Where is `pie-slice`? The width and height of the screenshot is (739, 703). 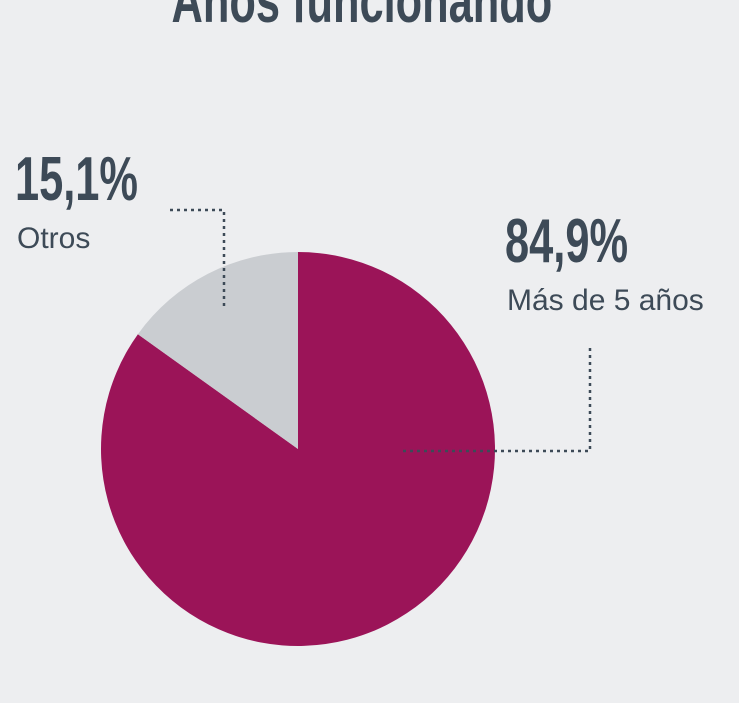
pie-slice is located at coordinates (217, 350).